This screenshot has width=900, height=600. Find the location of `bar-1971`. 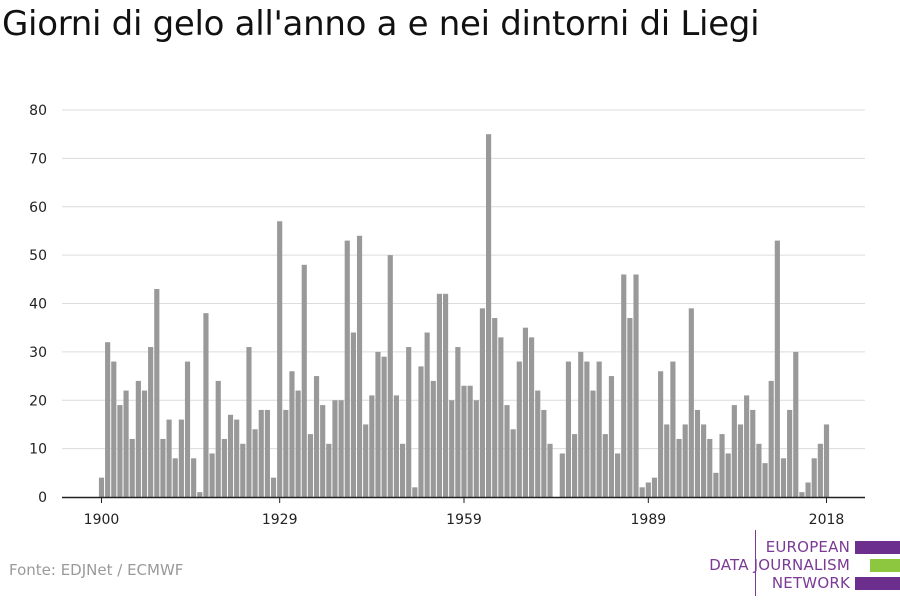

bar-1971 is located at coordinates (538, 443).